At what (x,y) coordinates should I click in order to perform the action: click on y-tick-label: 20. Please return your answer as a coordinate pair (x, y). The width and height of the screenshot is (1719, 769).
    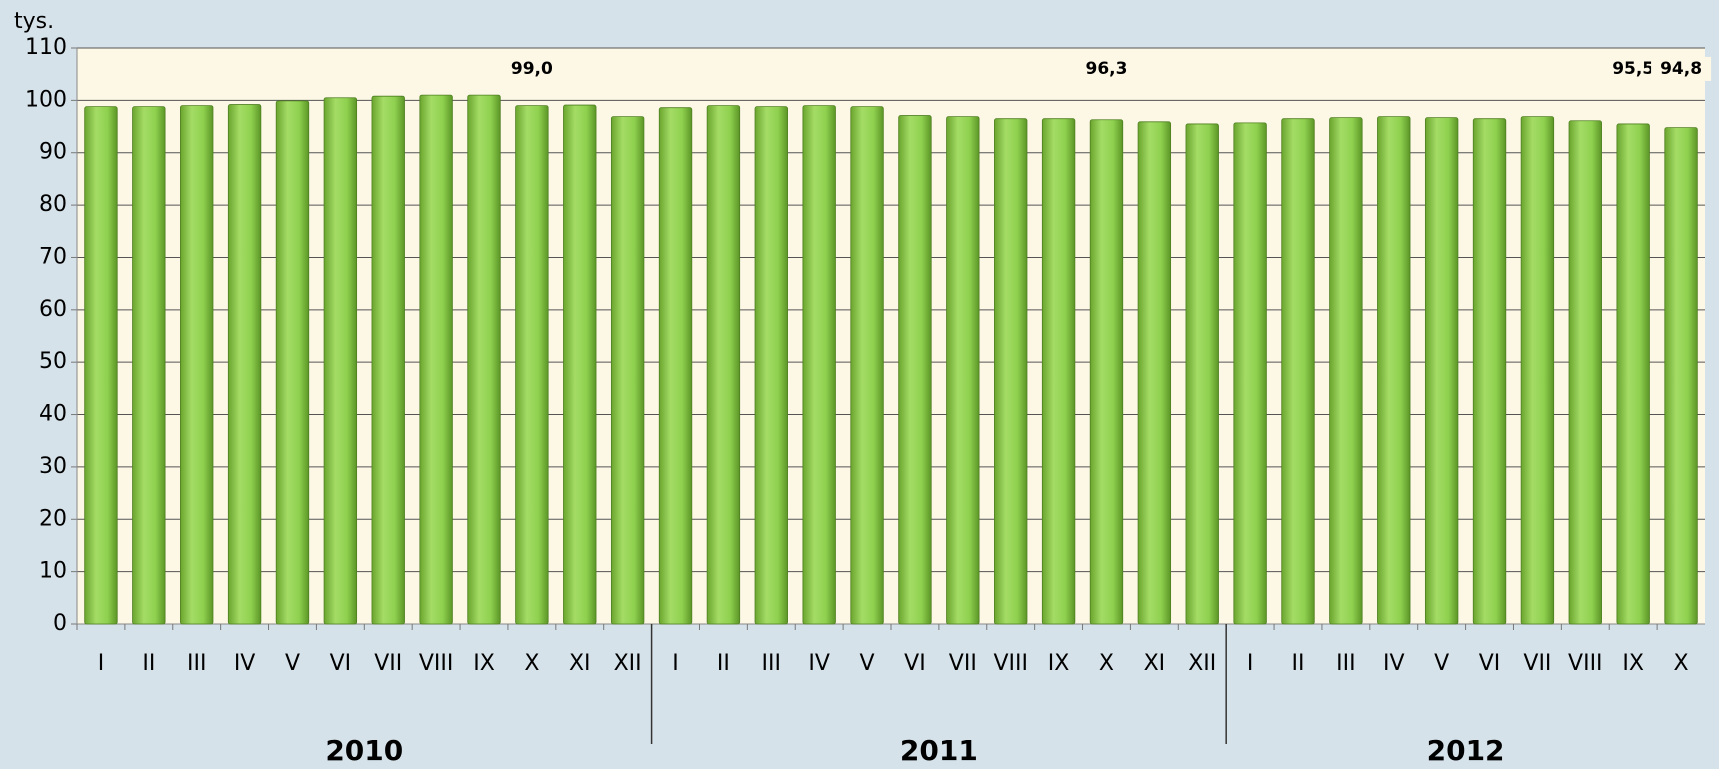
    Looking at the image, I should click on (53, 518).